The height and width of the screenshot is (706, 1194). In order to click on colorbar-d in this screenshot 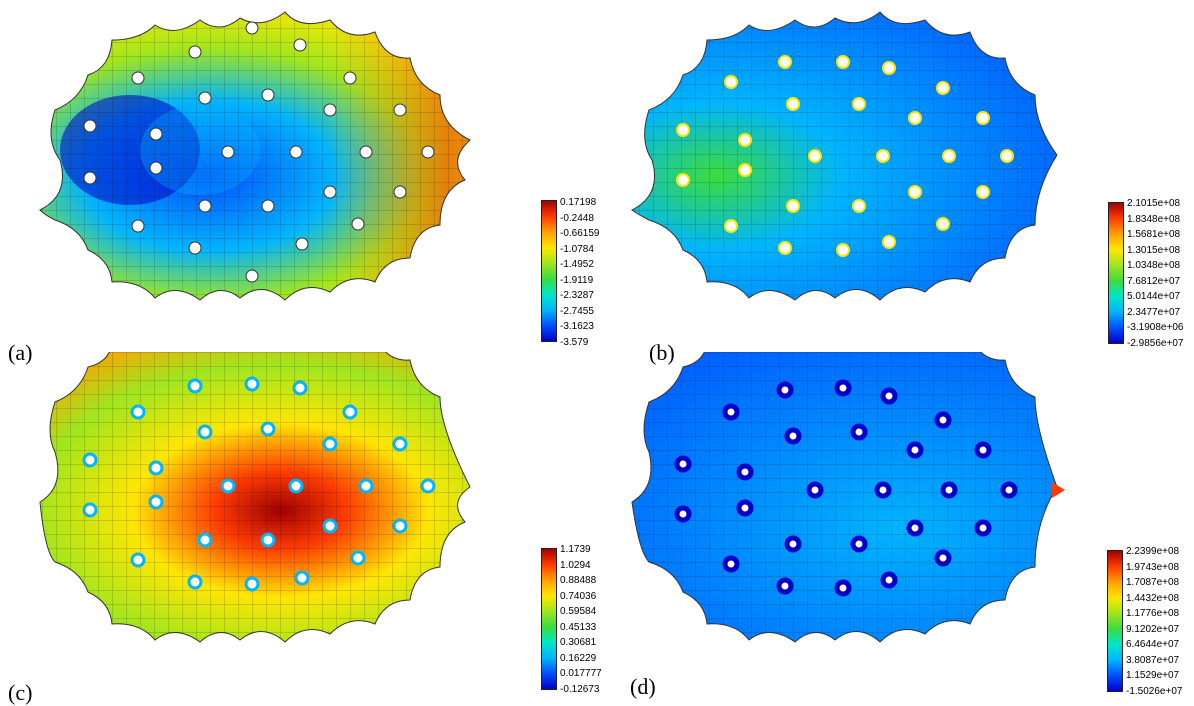, I will do `click(1115, 621)`.